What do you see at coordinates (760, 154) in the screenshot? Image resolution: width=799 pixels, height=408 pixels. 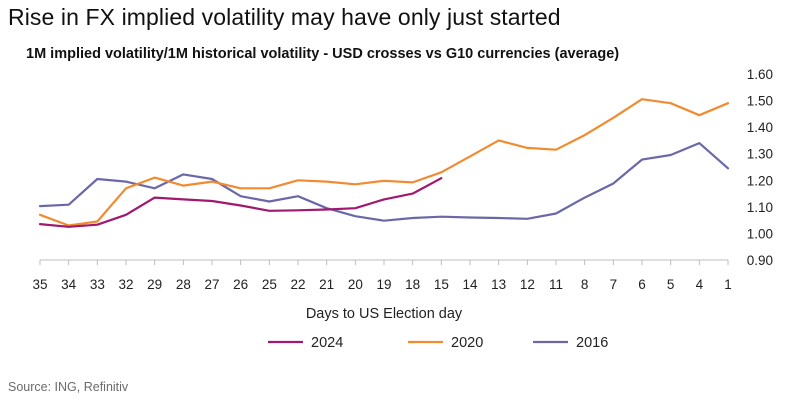 I see `y-tick-label: 1.30` at bounding box center [760, 154].